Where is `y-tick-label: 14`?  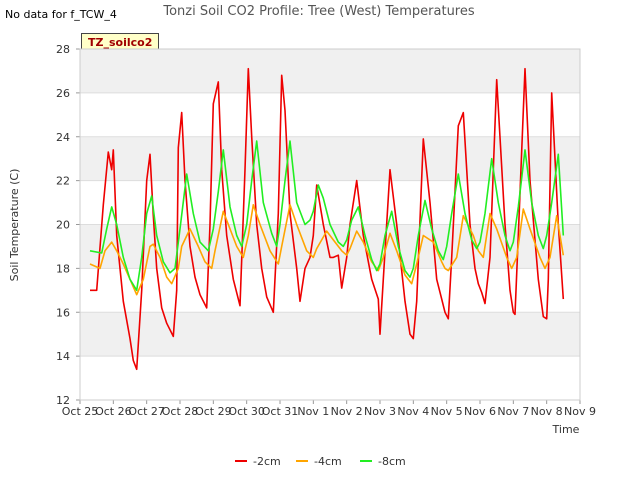
y-tick-label: 14 is located at coordinates (63, 356).